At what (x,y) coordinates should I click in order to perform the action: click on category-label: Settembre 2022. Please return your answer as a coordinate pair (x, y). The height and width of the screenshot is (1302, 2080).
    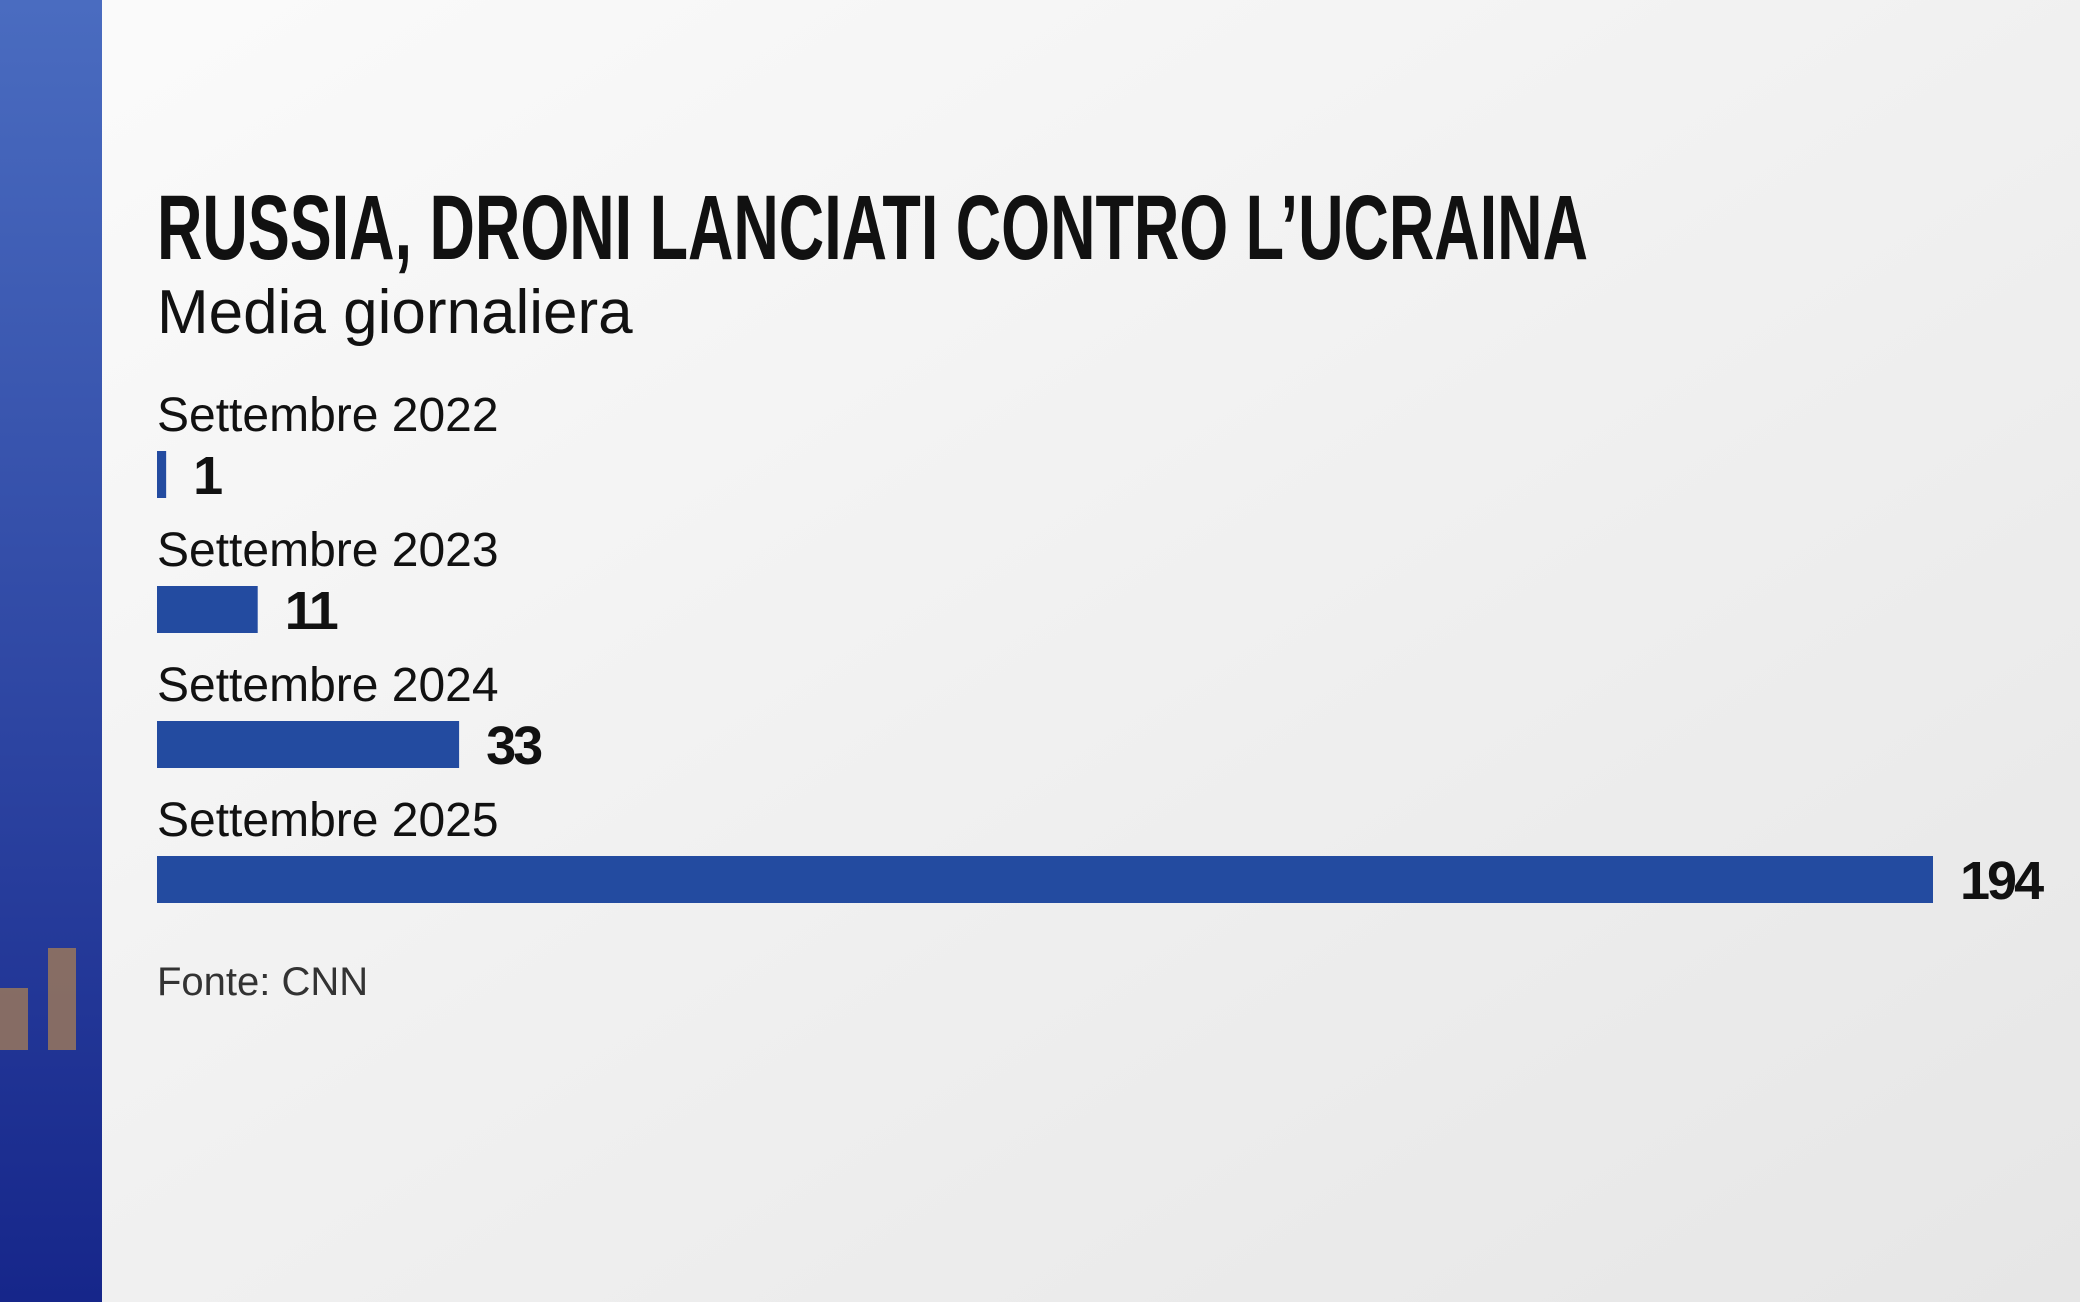
    Looking at the image, I should click on (328, 415).